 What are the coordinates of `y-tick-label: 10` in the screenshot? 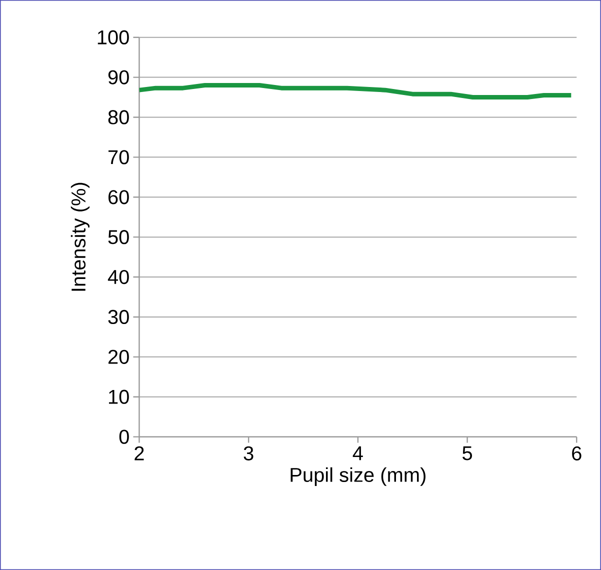 It's located at (119, 397).